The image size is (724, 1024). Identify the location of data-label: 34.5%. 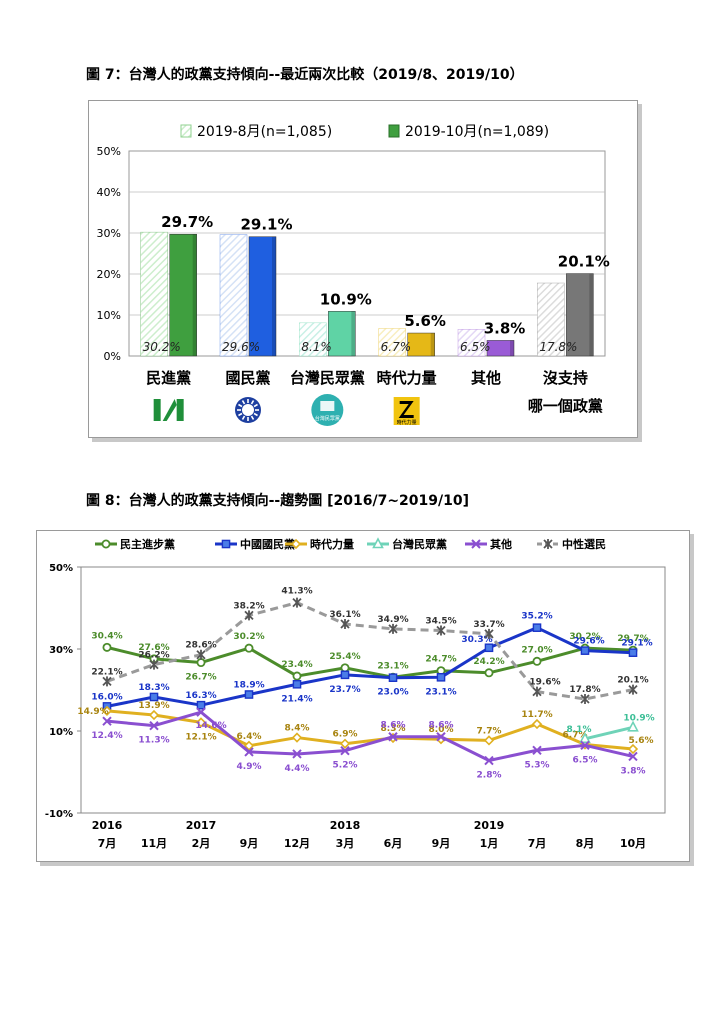
(440, 622).